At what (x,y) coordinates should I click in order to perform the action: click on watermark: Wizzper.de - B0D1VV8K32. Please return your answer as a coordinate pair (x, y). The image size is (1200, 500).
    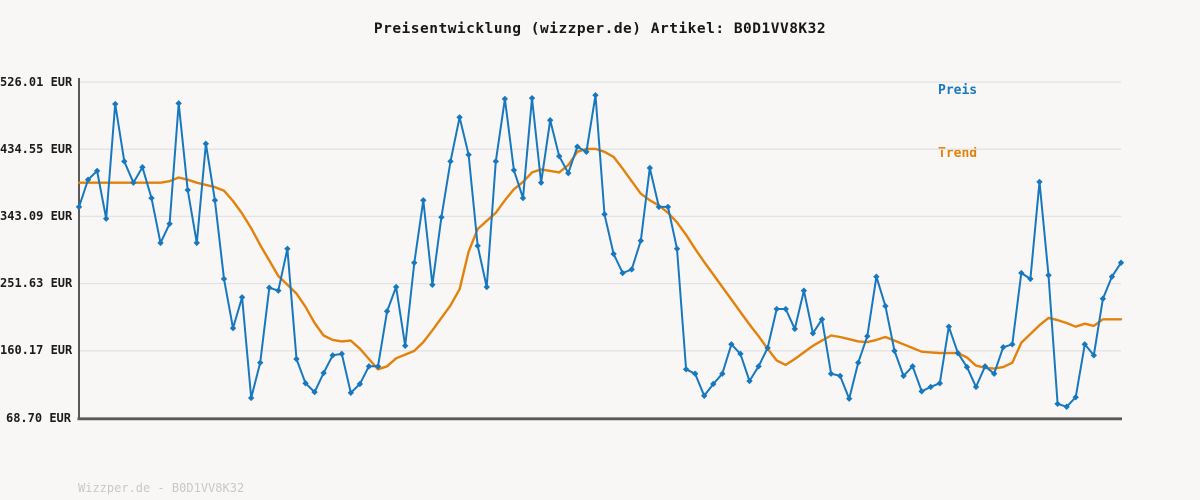
    Looking at the image, I should click on (161, 488).